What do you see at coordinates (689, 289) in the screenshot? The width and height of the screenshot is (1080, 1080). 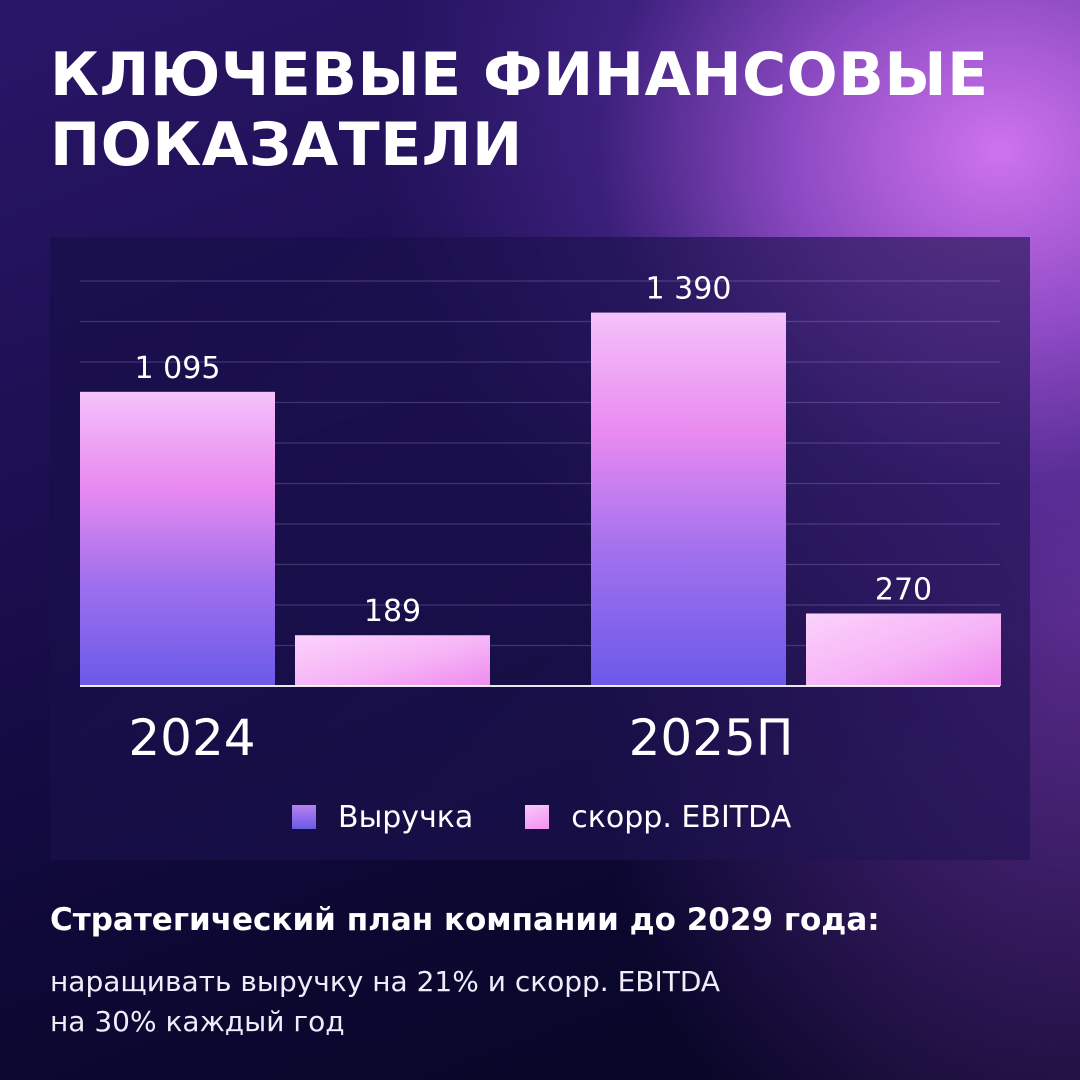 I see `data-label-revenue-1: 1 390` at bounding box center [689, 289].